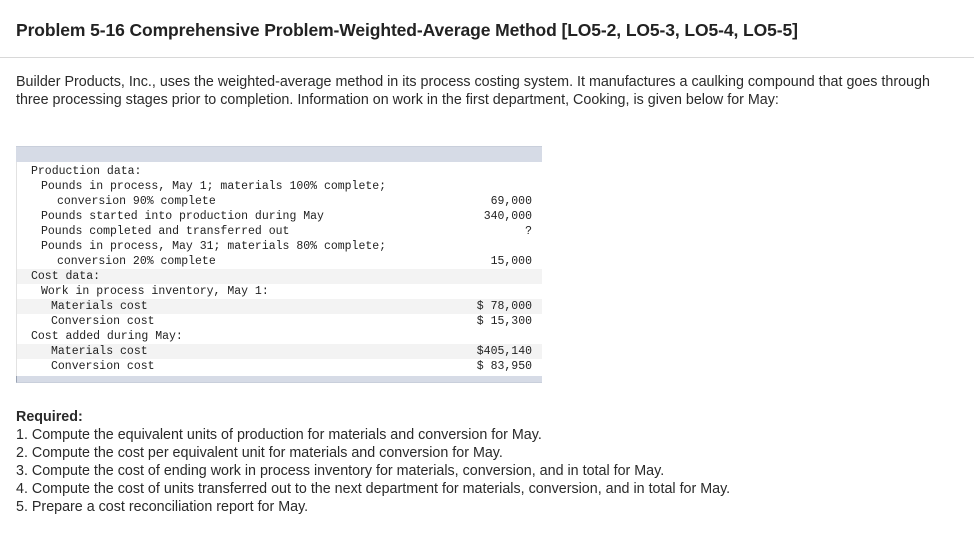 Image resolution: width=974 pixels, height=536 pixels. I want to click on table-row: Production data:, so click(279, 171).